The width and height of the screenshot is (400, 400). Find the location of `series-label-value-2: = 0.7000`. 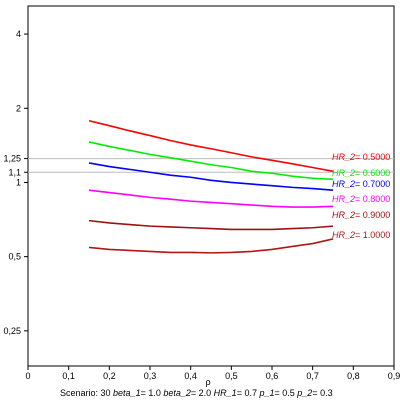

series-label-value-2: = 0.7000 is located at coordinates (372, 184).